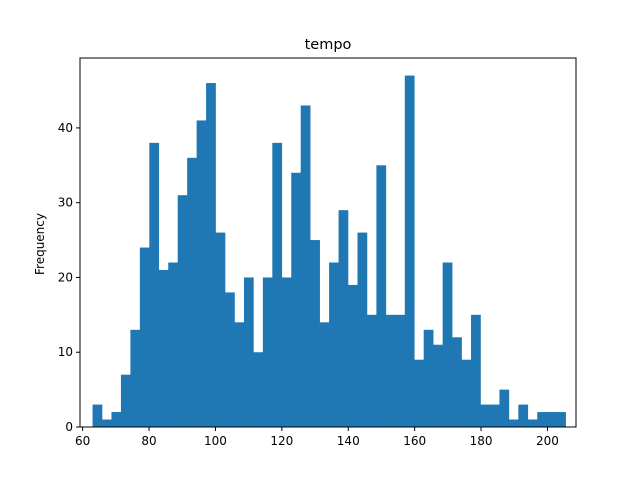 The image size is (640, 480). Describe the element at coordinates (65, 203) in the screenshot. I see `y-tick-label: 30` at that location.